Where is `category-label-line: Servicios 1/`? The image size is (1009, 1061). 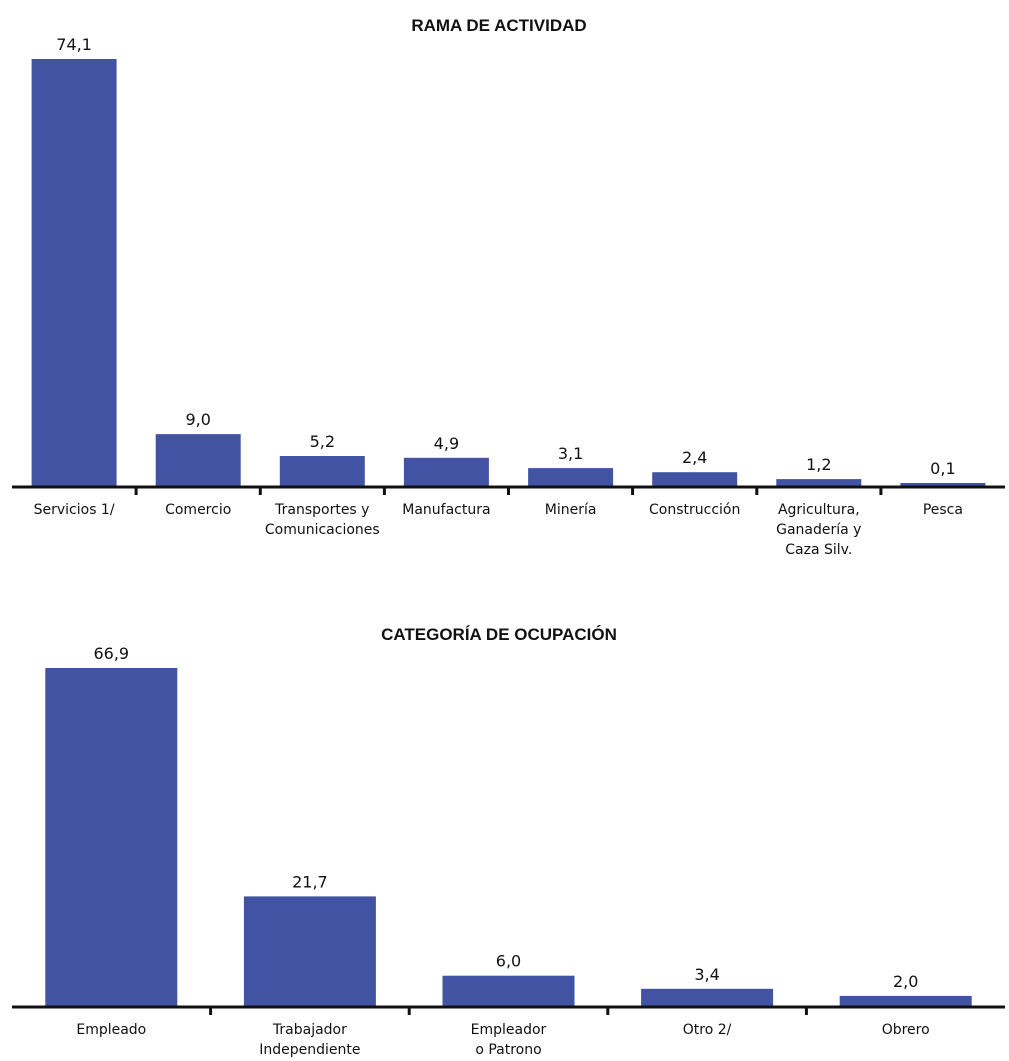 category-label-line: Servicios 1/ is located at coordinates (74, 510).